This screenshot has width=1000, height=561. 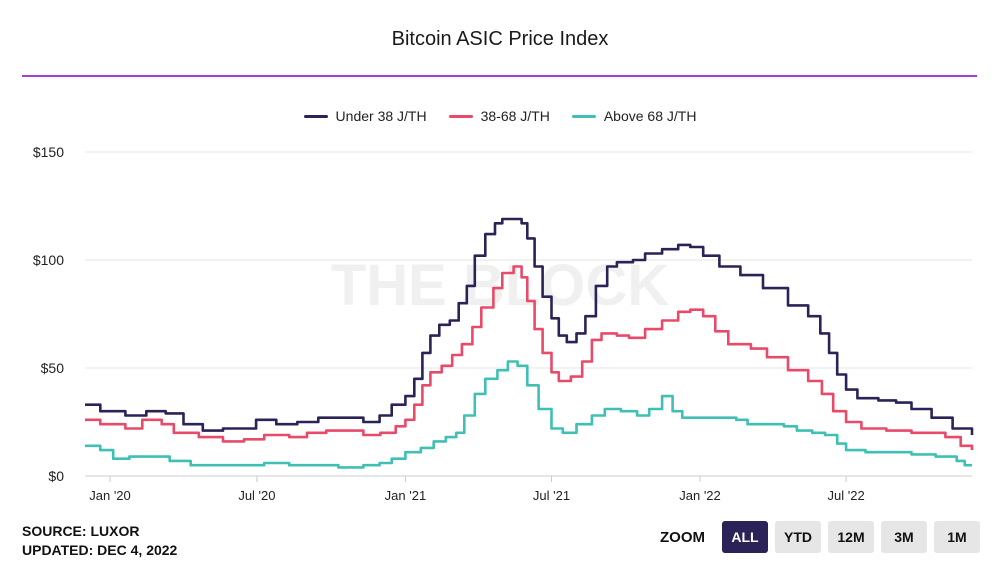 What do you see at coordinates (256, 495) in the screenshot?
I see `x-tick-label: Jul '20` at bounding box center [256, 495].